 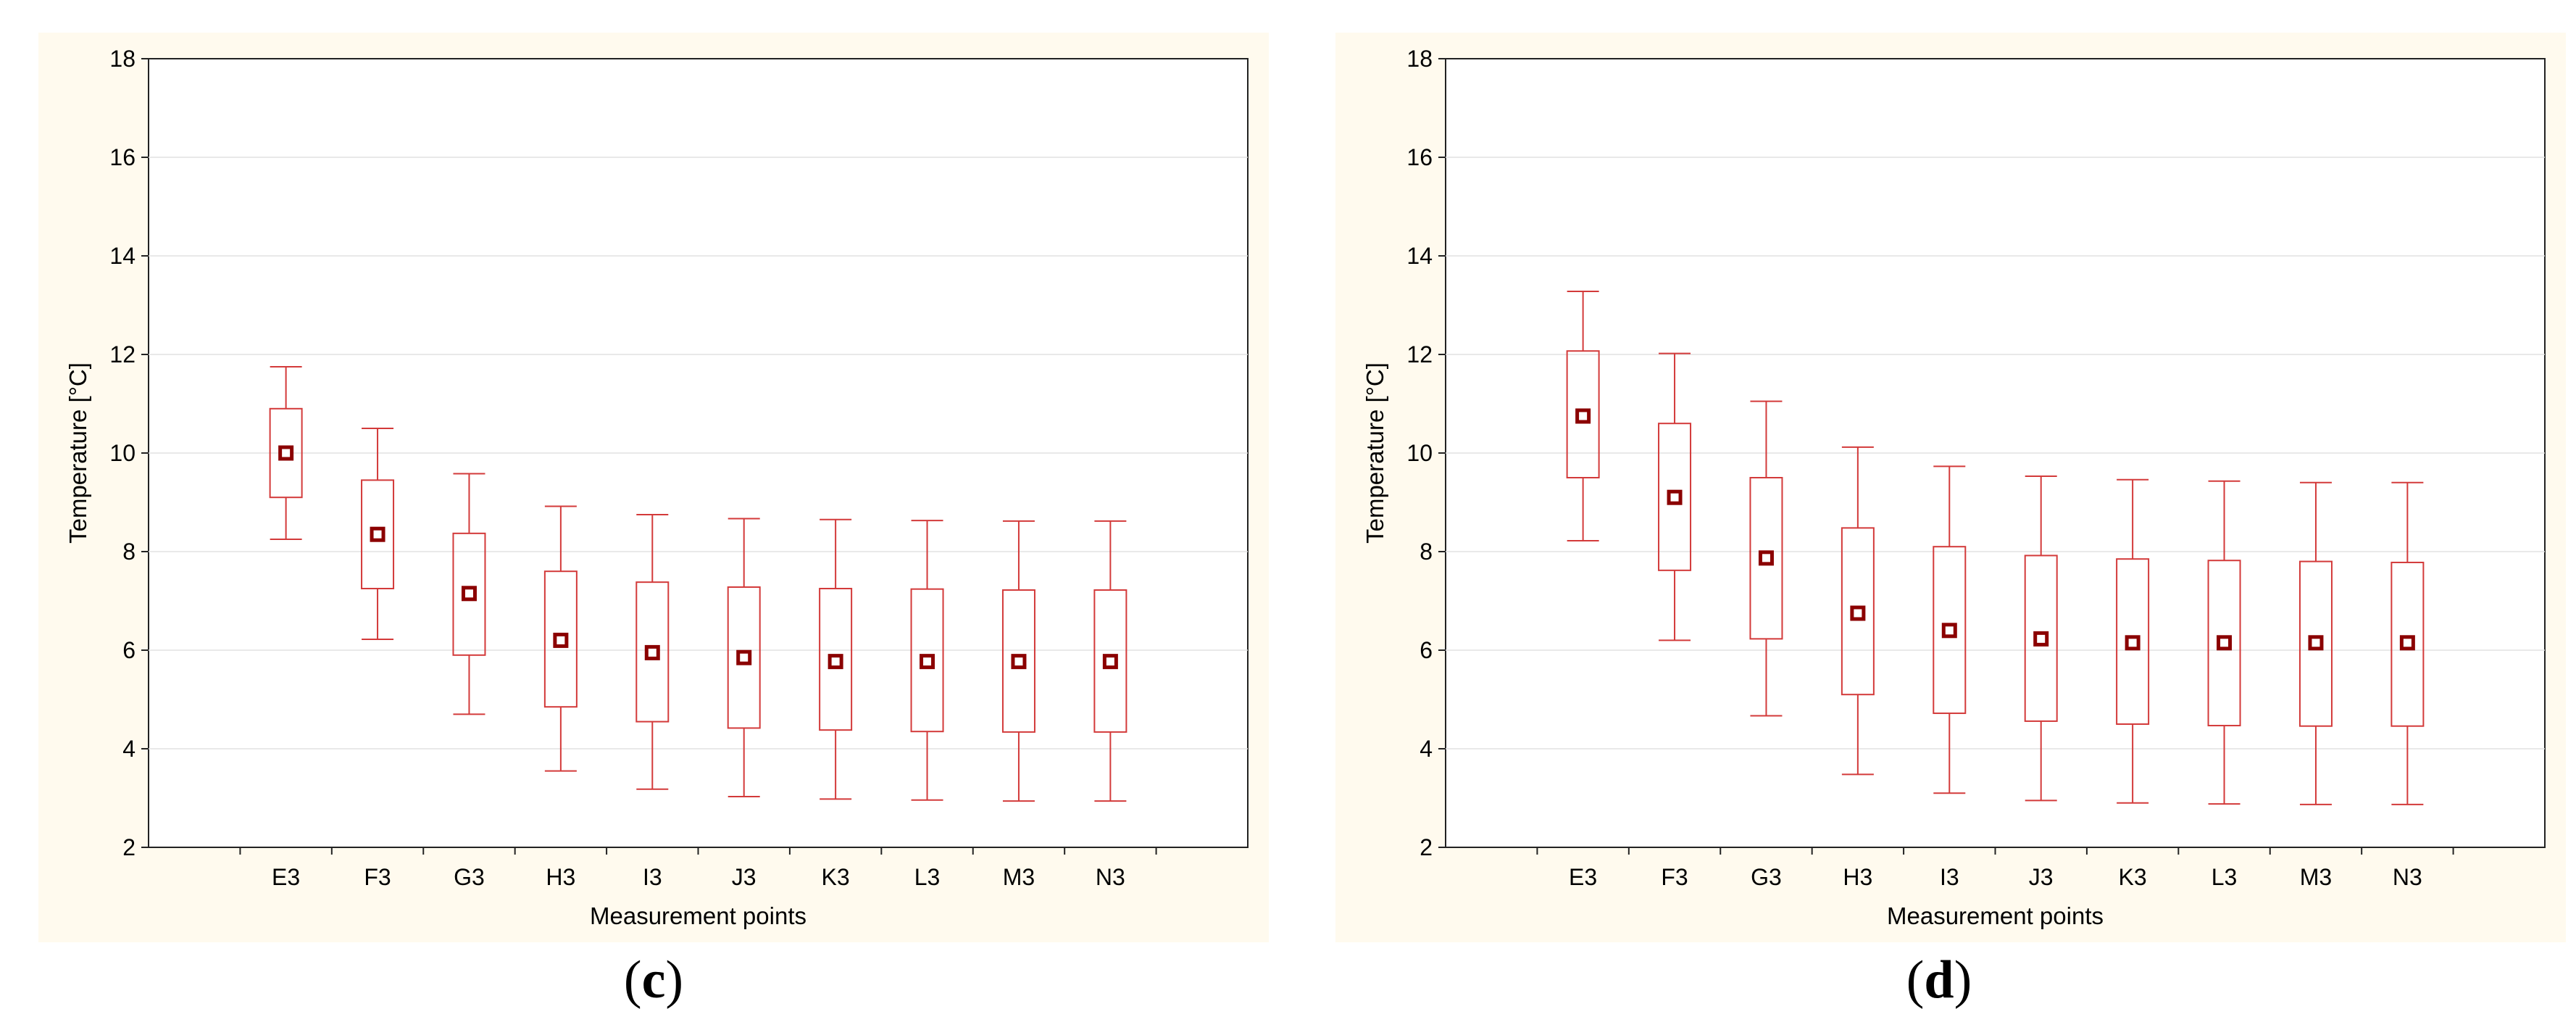 I want to click on box-J3, so click(x=744, y=658).